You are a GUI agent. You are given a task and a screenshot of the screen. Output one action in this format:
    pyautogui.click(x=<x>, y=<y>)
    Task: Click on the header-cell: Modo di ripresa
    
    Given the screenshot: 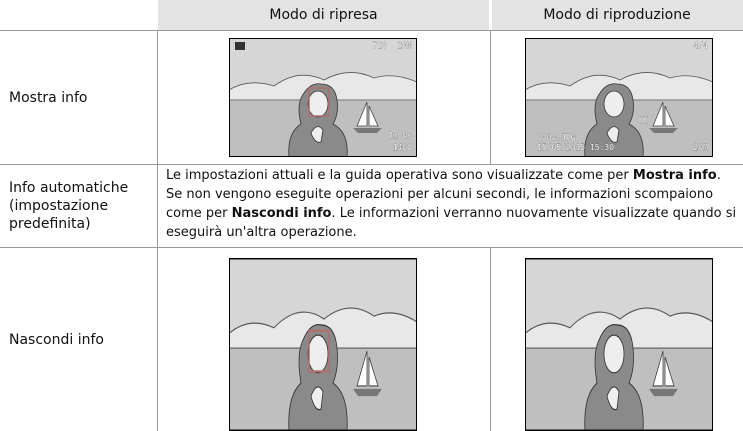 What is the action you would take?
    pyautogui.click(x=323, y=15)
    